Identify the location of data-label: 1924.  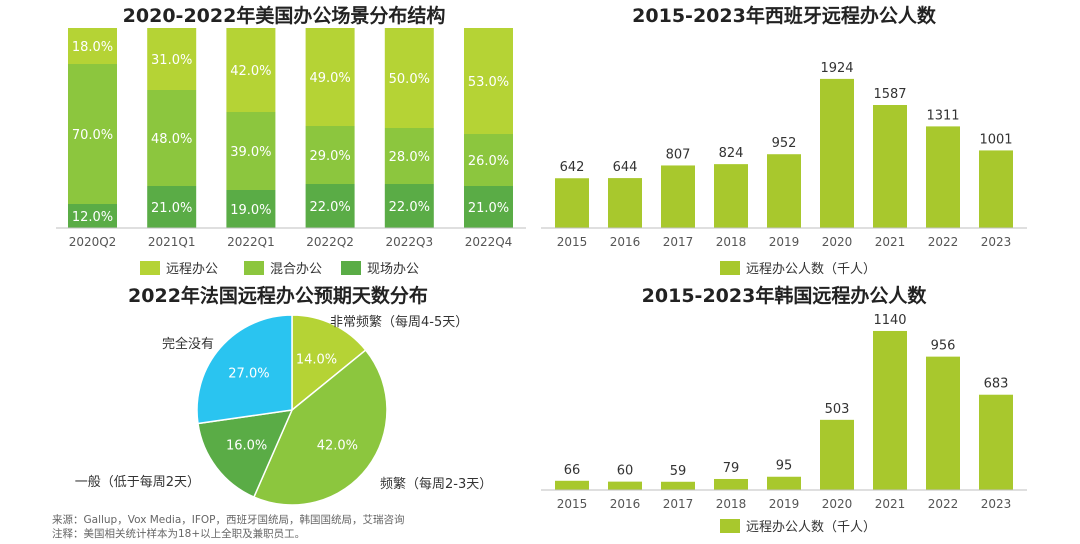
(836, 68).